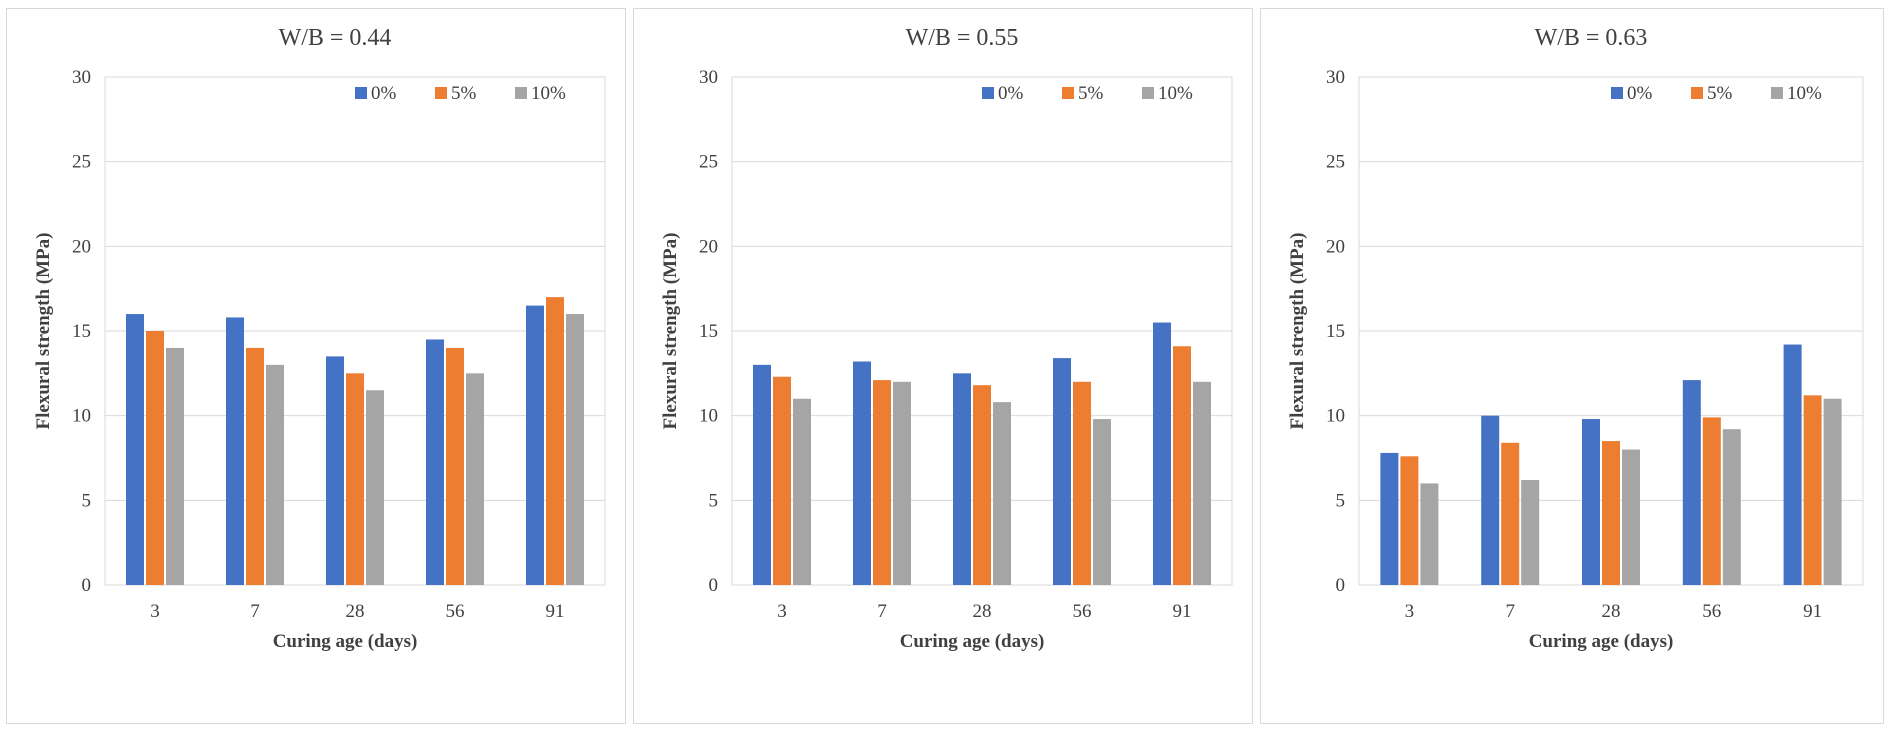 The height and width of the screenshot is (734, 1890). What do you see at coordinates (1591, 38) in the screenshot?
I see `chart-title: W/B = 0.63` at bounding box center [1591, 38].